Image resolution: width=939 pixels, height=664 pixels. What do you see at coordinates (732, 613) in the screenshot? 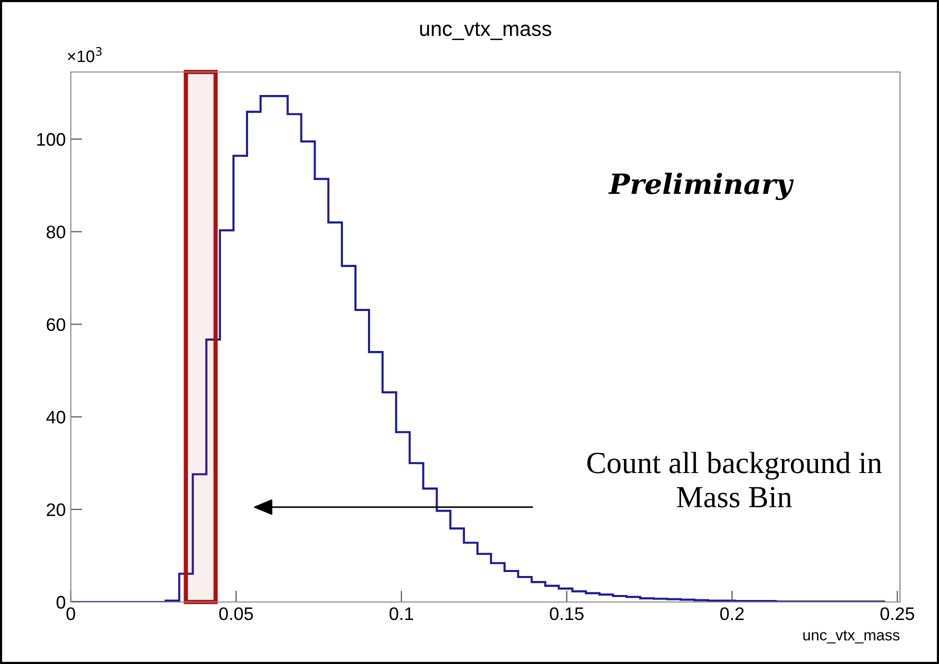
I see `x-tick-label: 0.2` at bounding box center [732, 613].